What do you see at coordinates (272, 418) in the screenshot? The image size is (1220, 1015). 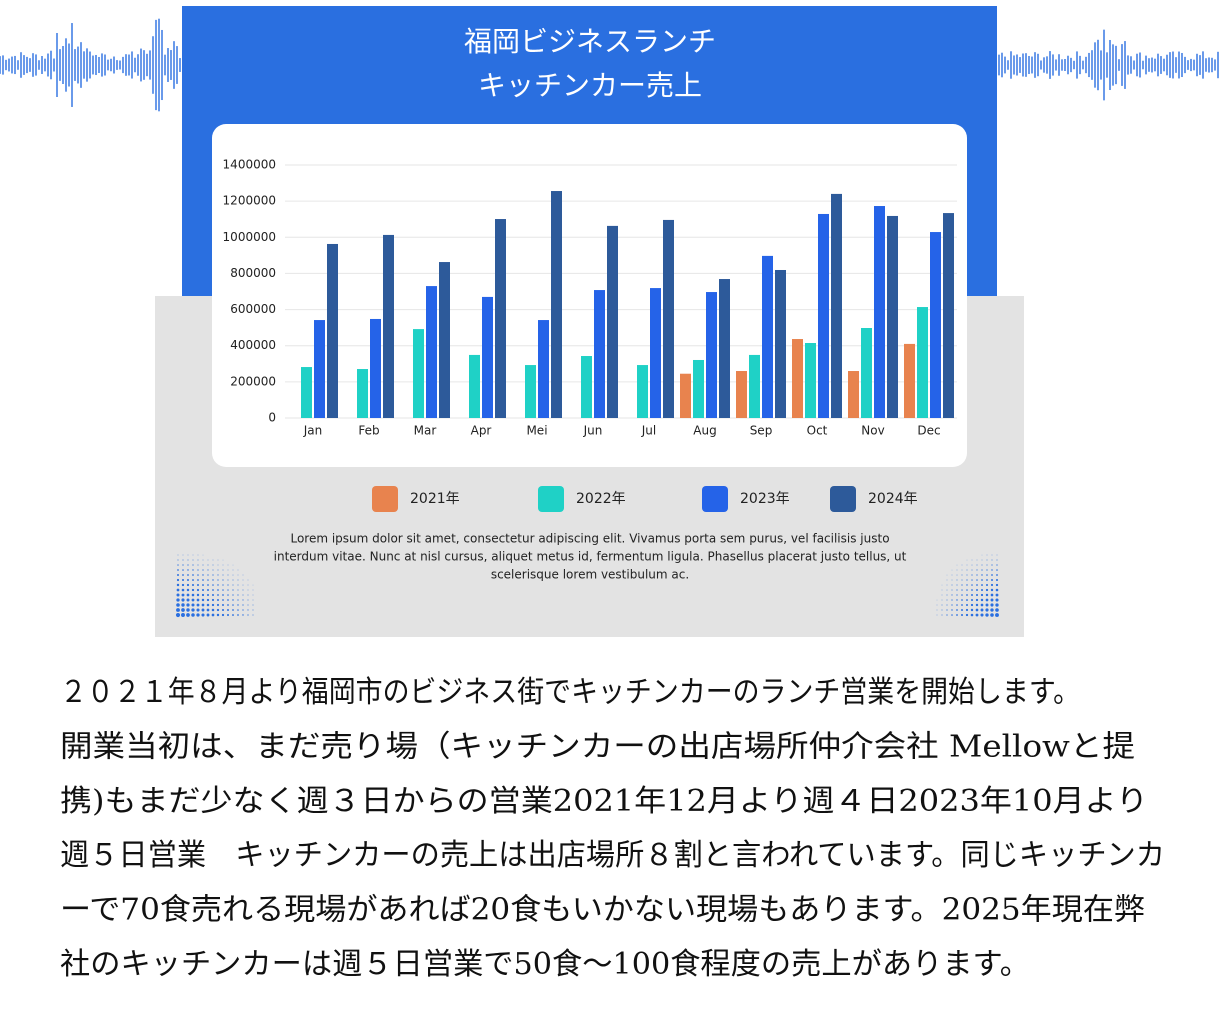 I see `y-tick-label: 0` at bounding box center [272, 418].